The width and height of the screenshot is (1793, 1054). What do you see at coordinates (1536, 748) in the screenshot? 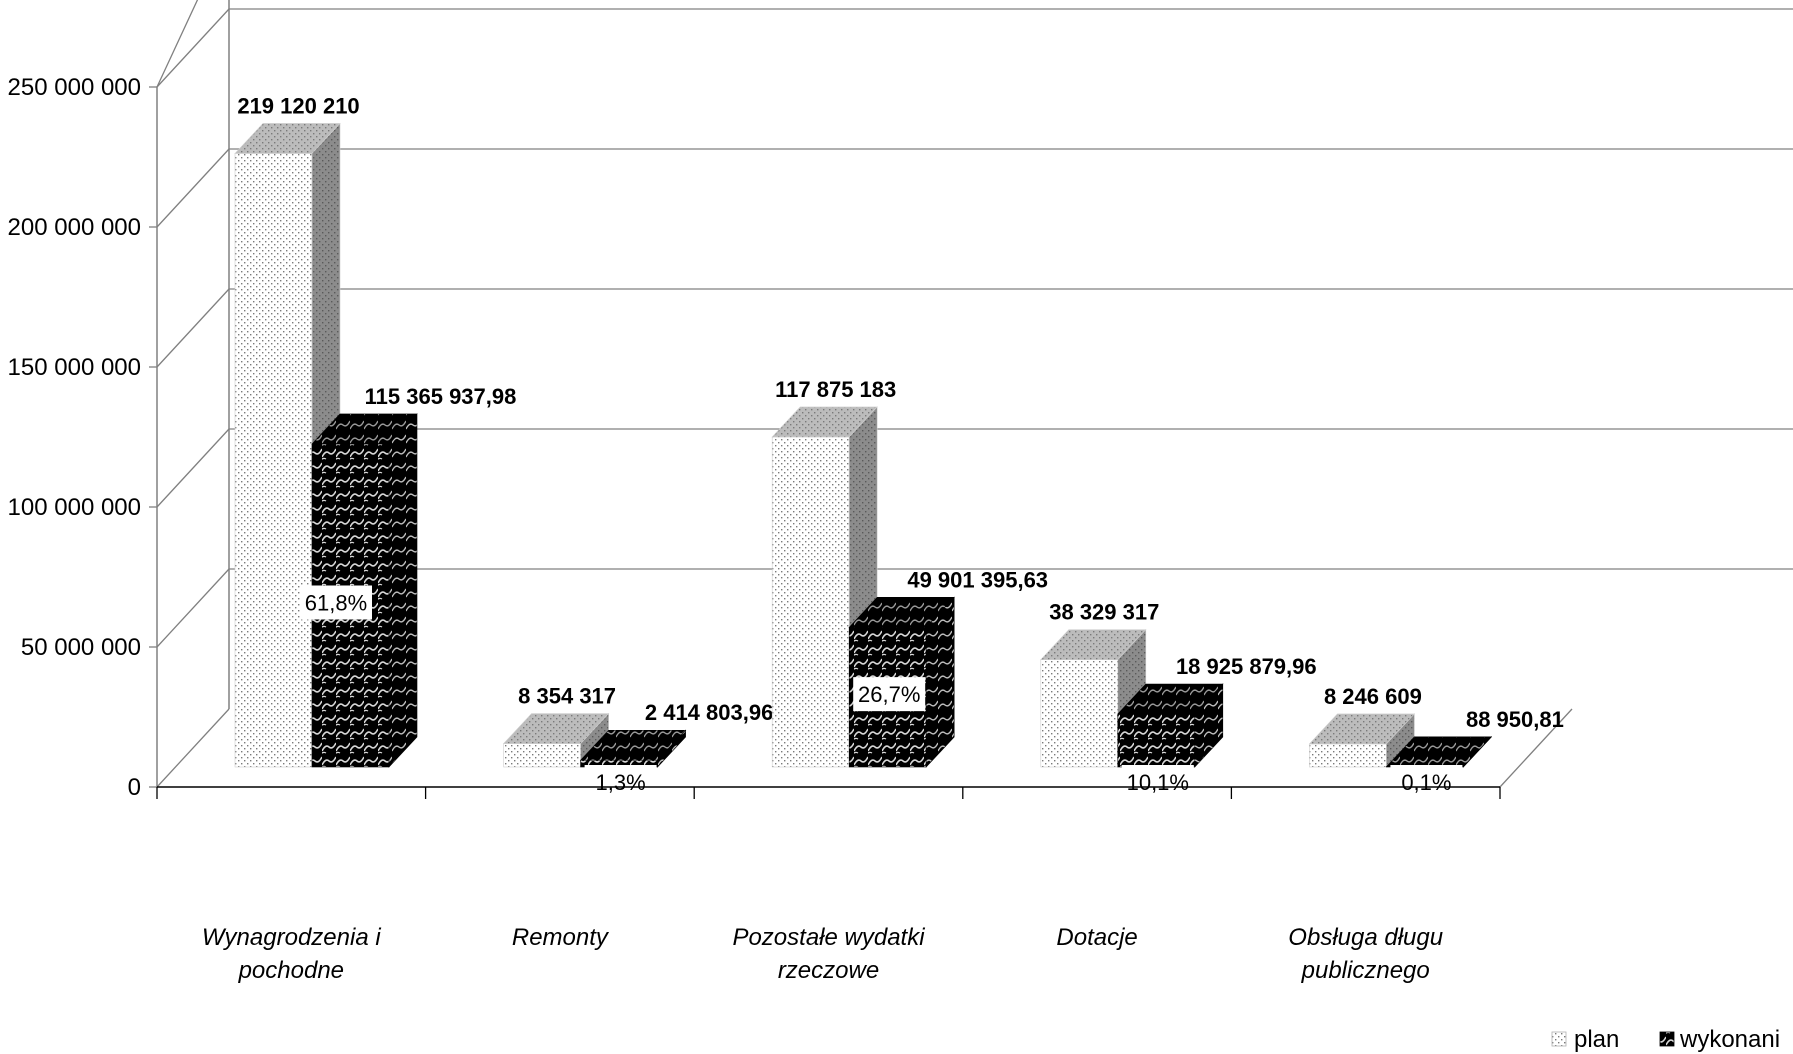
I see `floor-diagonal` at bounding box center [1536, 748].